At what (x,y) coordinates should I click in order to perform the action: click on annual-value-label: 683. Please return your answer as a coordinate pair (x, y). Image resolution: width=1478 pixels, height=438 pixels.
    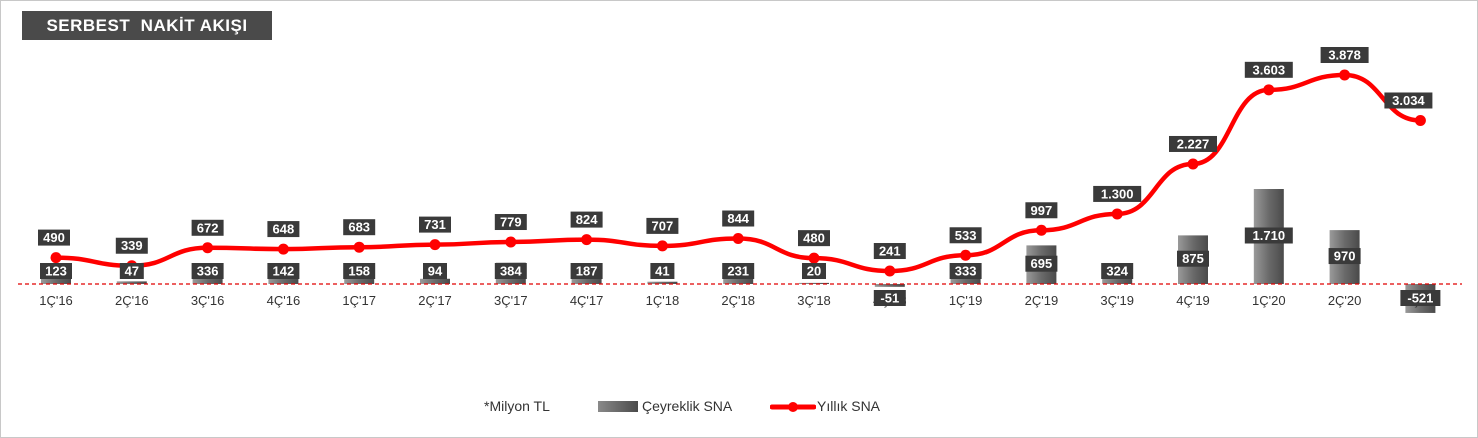
    Looking at the image, I should click on (359, 227).